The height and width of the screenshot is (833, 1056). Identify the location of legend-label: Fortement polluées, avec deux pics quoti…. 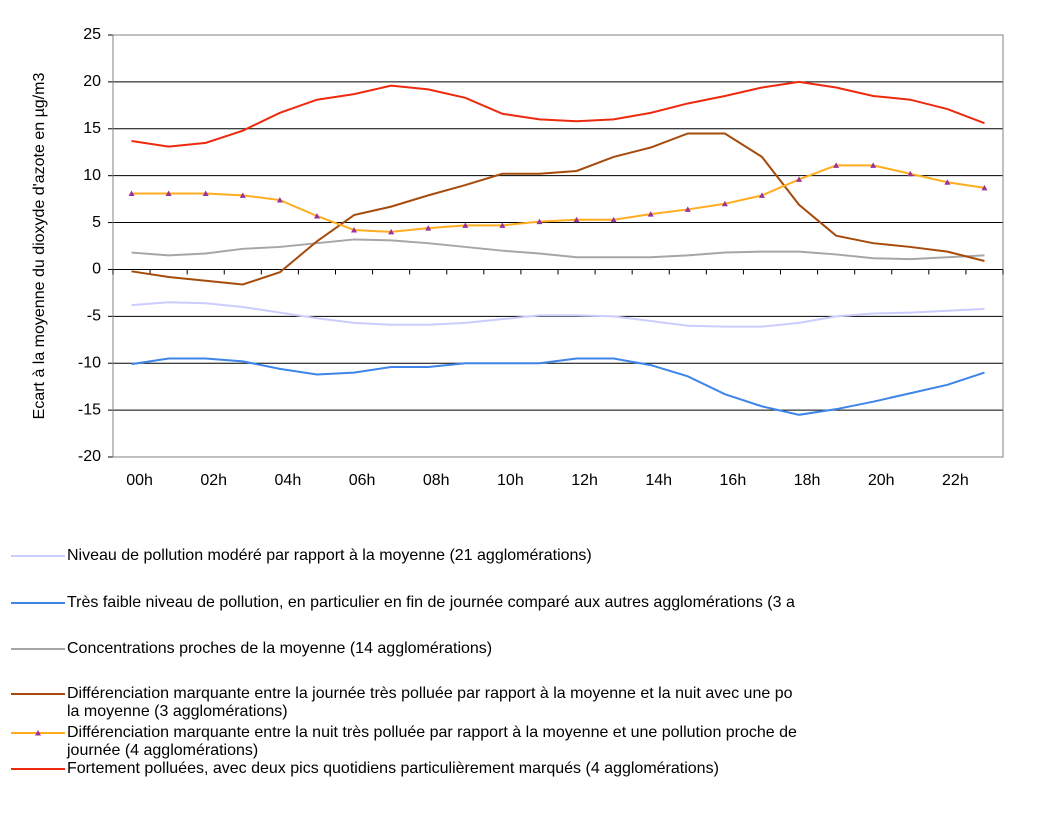
(393, 768).